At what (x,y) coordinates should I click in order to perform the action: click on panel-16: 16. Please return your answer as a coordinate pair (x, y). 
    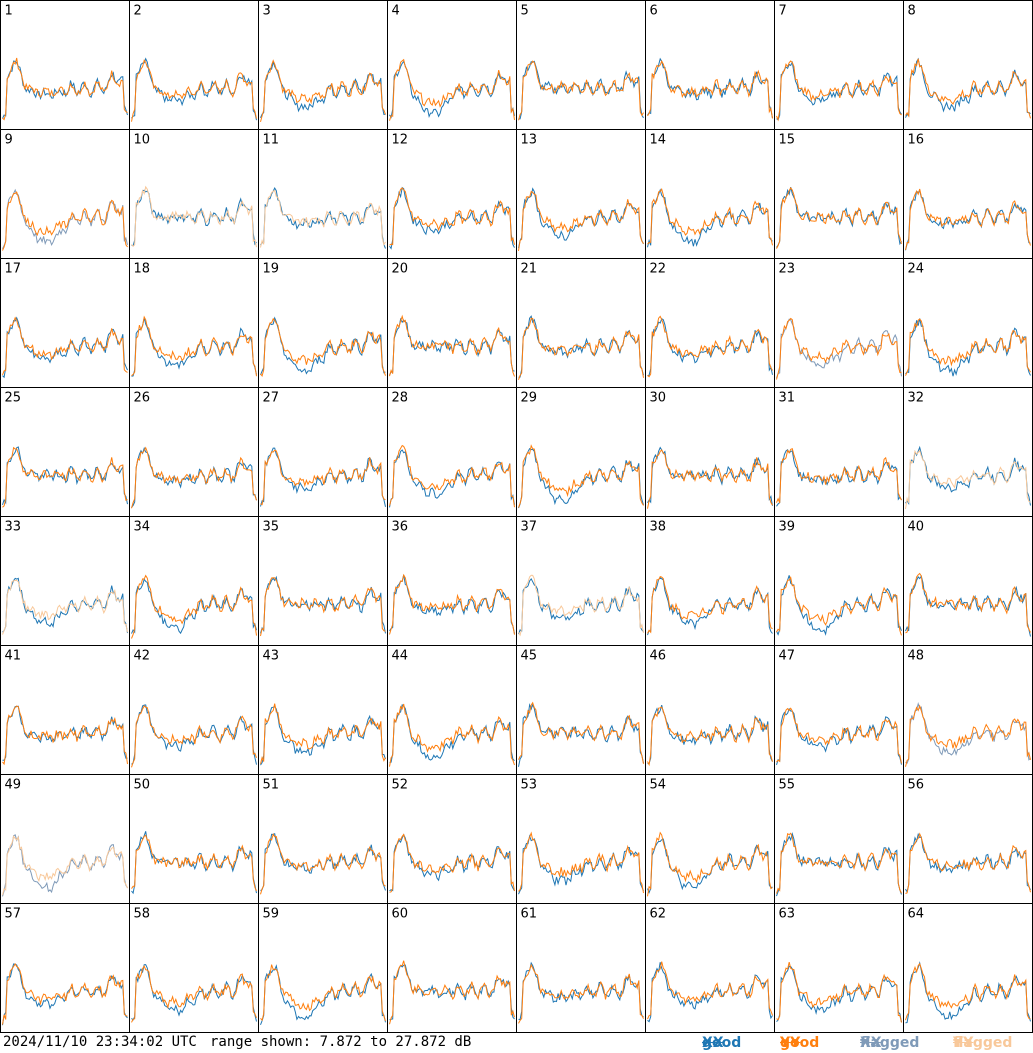
    Looking at the image, I should click on (968, 194).